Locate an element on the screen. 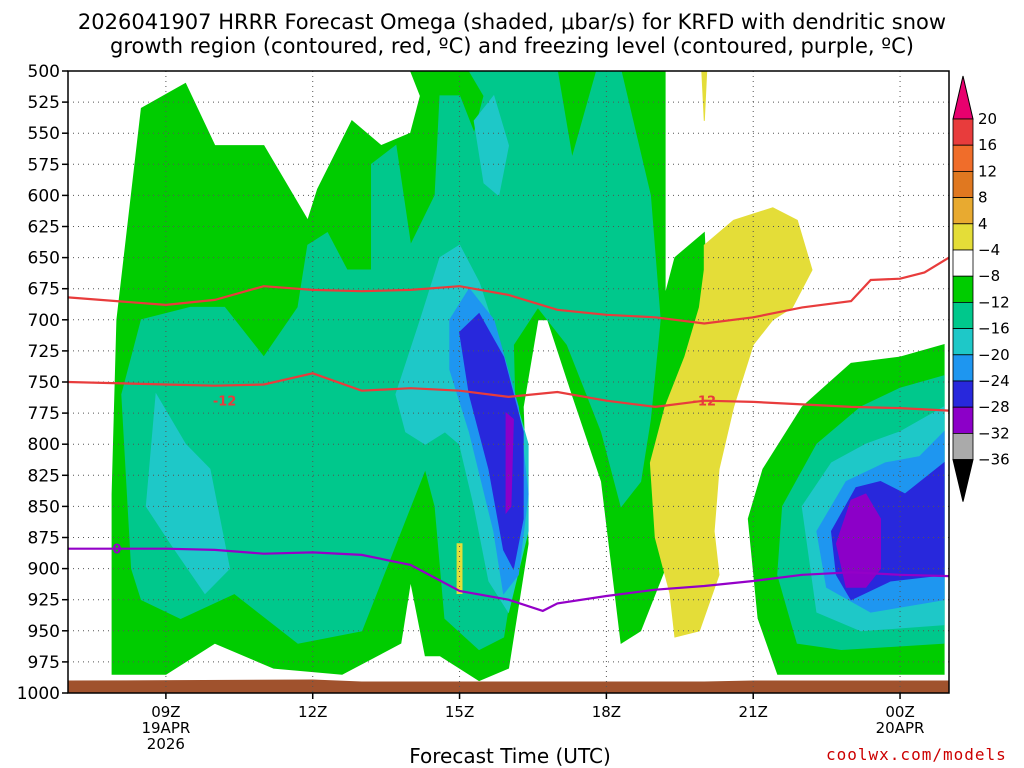 The width and height of the screenshot is (1024, 768). y-tick-label-550: 550 is located at coordinates (44, 134).